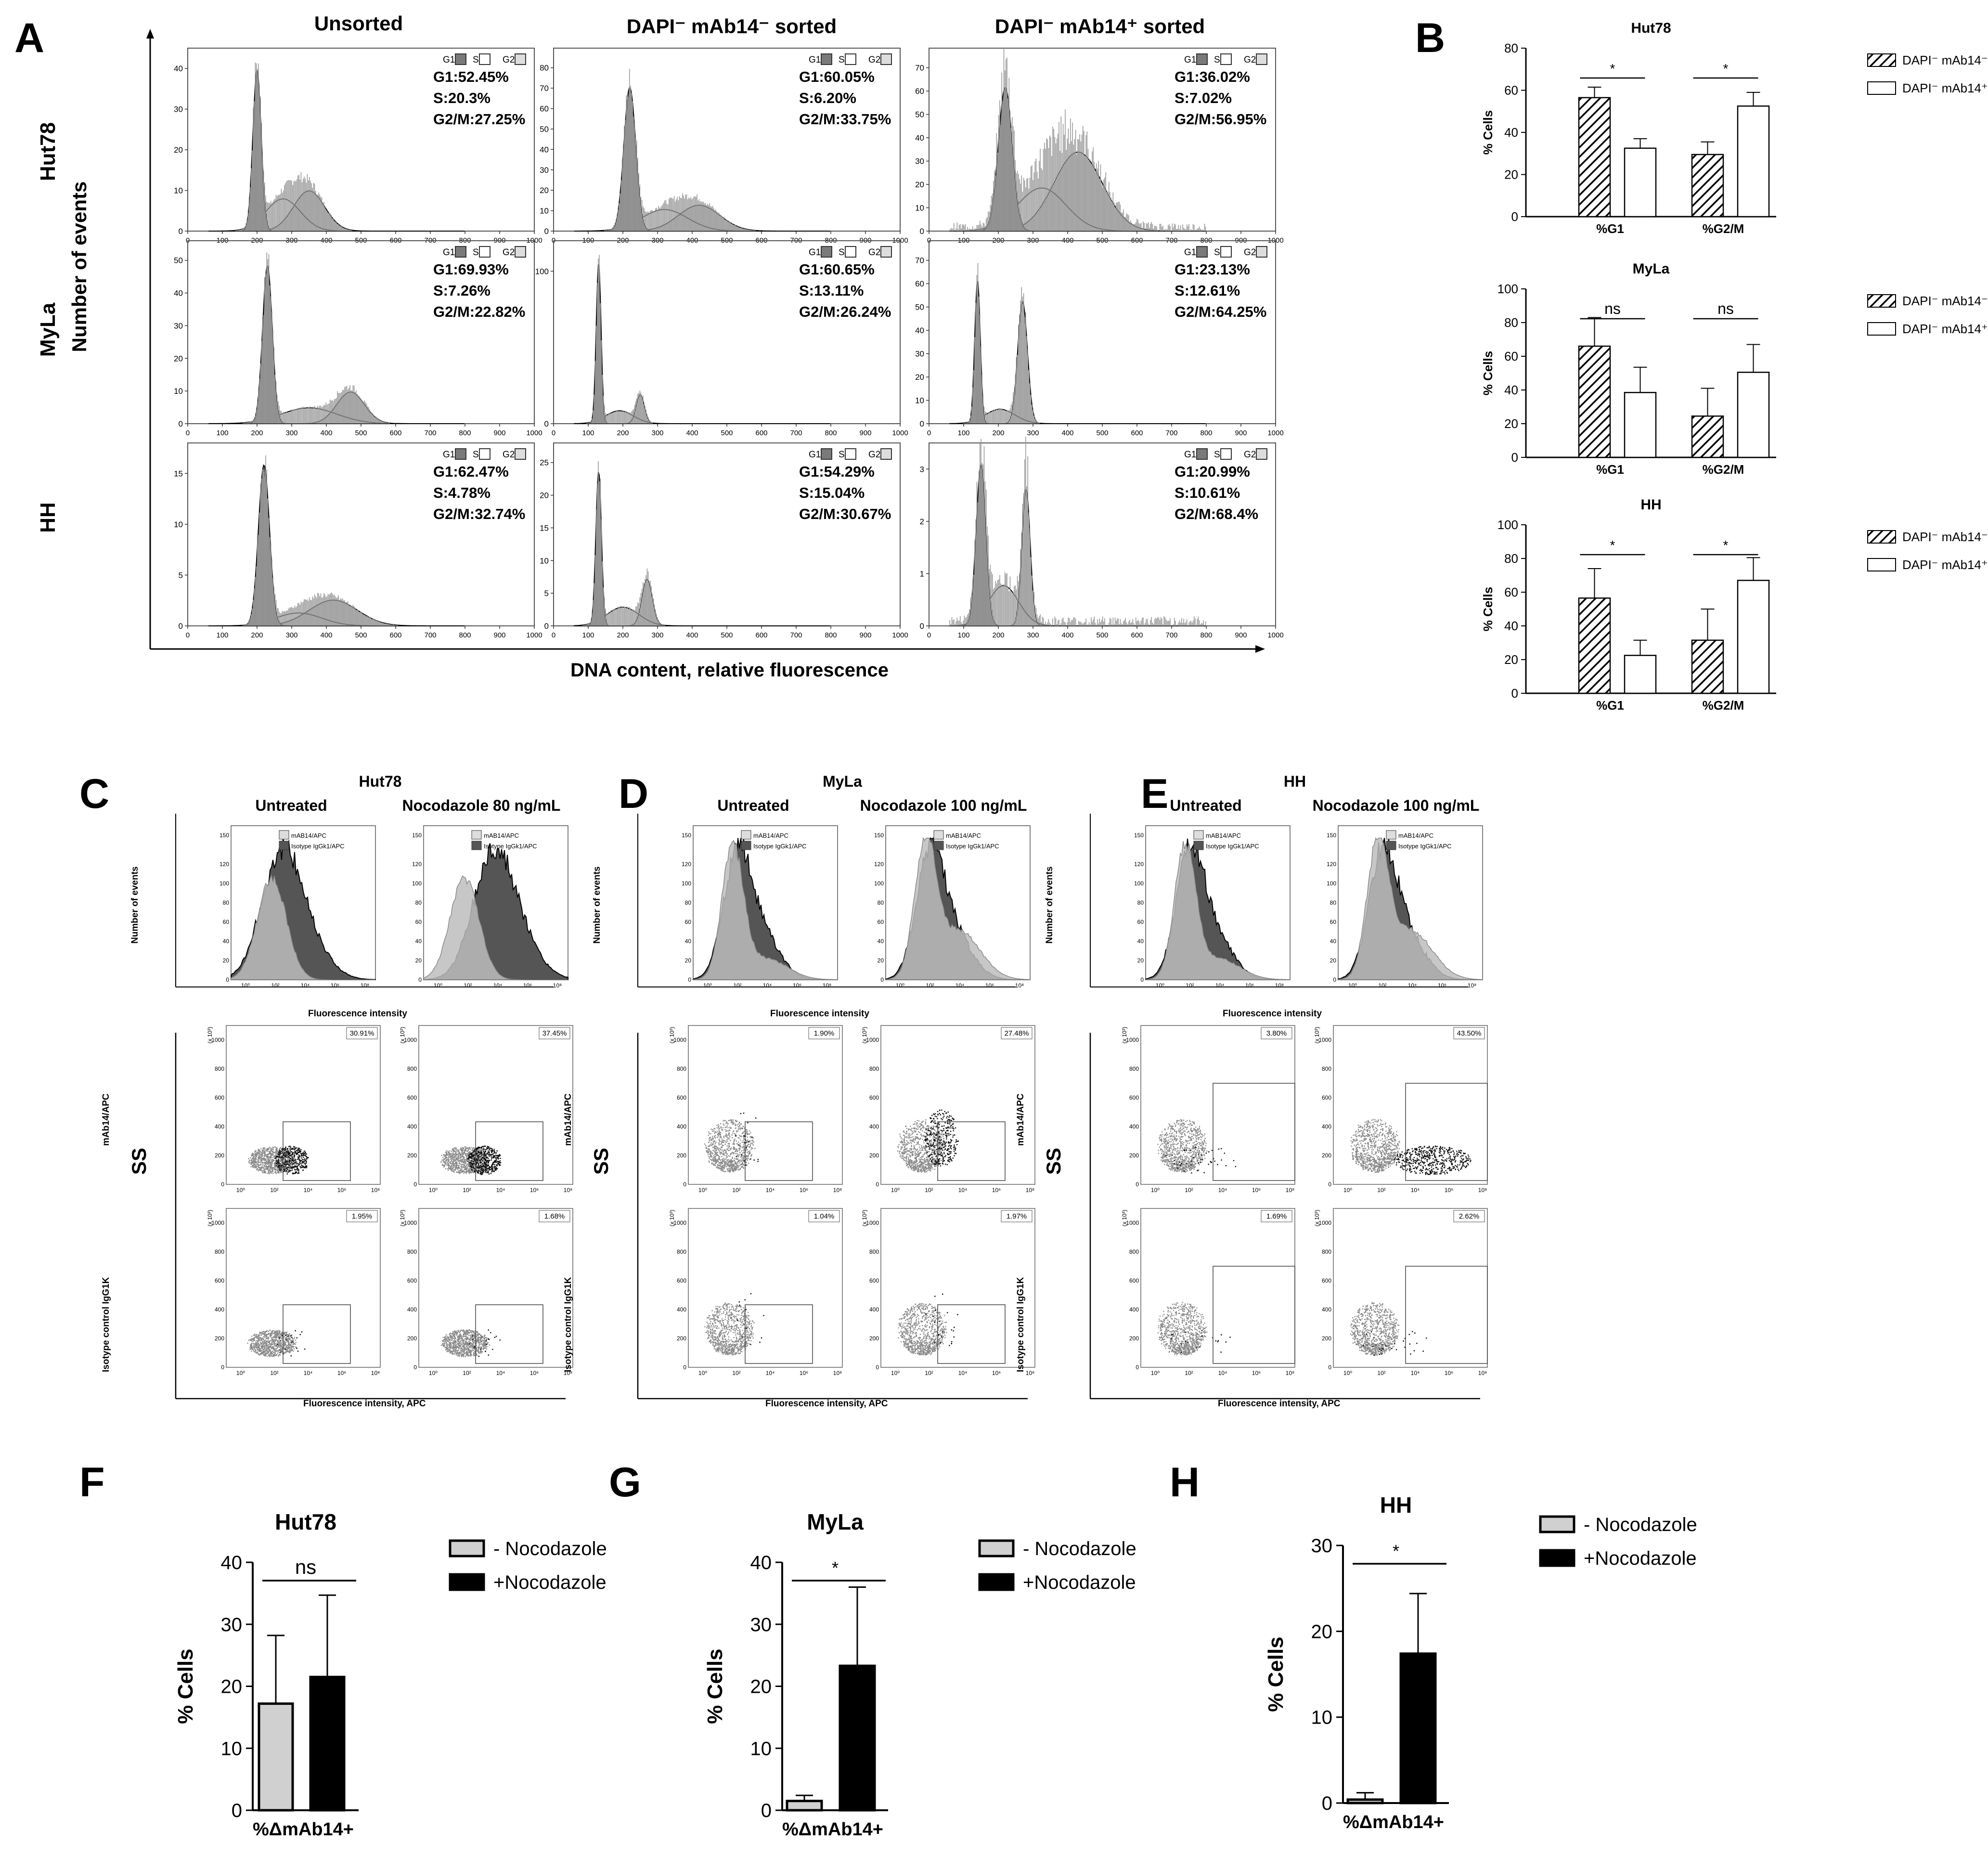  What do you see at coordinates (365, 1404) in the screenshot?
I see `scatter-x-label: Fluorescence intensity, APC` at bounding box center [365, 1404].